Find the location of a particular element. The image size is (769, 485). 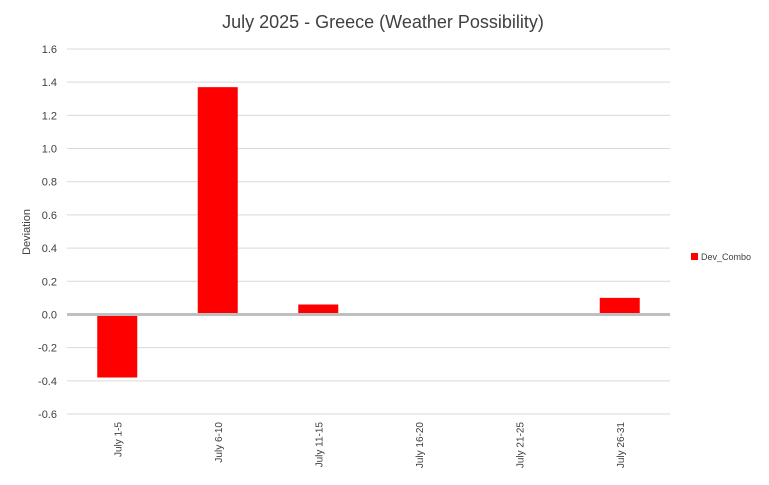

y-tick-label: 0.8 is located at coordinates (49, 183).